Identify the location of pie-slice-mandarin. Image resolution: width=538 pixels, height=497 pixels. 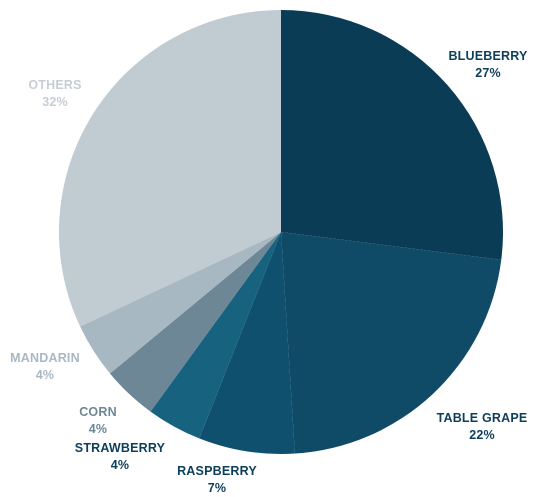
(180, 303).